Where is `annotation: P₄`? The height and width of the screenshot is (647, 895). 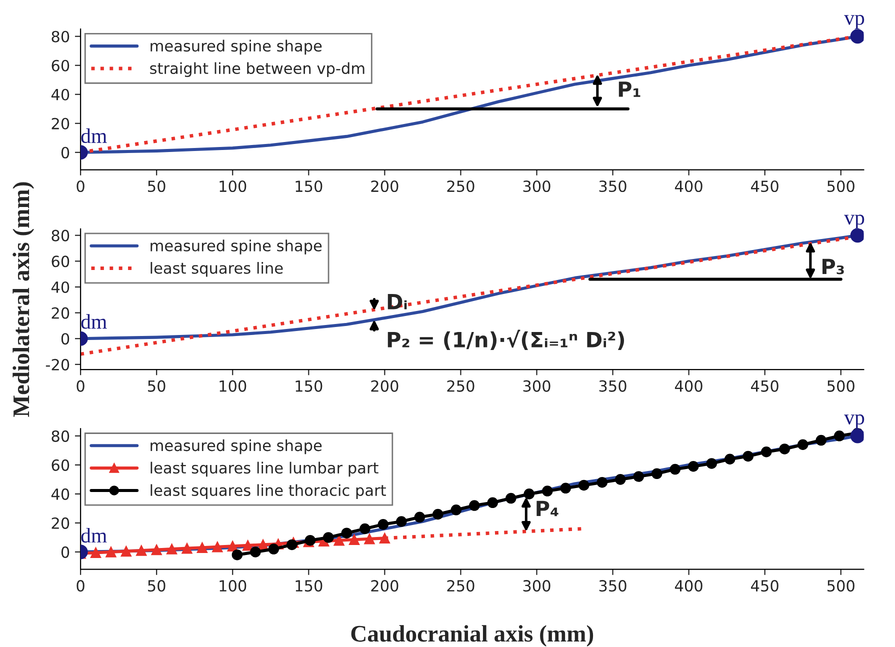
annotation: P₄ is located at coordinates (547, 508).